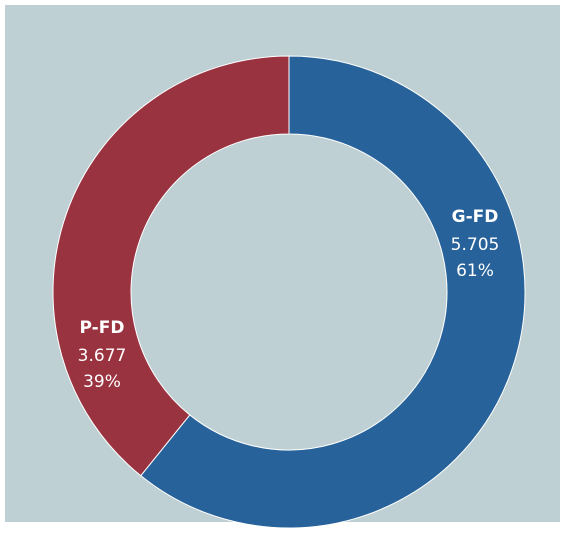  What do you see at coordinates (102, 356) in the screenshot?
I see `slice-value: 3.677` at bounding box center [102, 356].